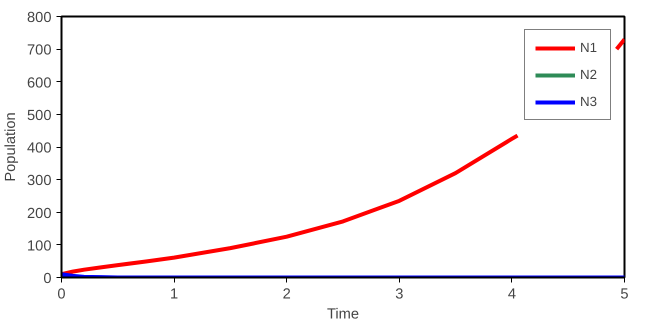  I want to click on y-tick-label: 100, so click(39, 246).